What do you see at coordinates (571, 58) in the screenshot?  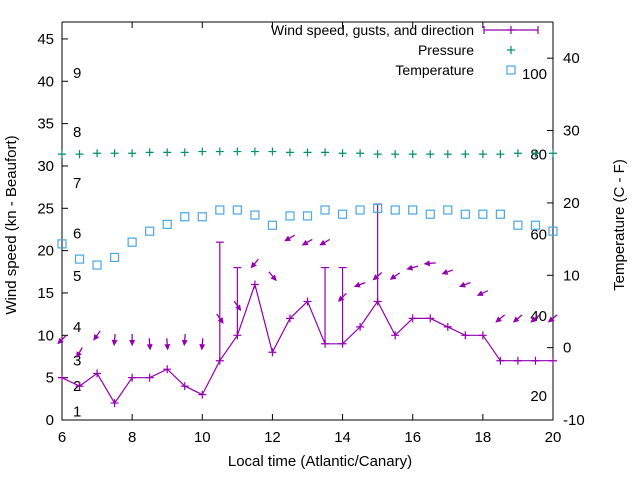 I see `y-right-tick-label: 40` at bounding box center [571, 58].